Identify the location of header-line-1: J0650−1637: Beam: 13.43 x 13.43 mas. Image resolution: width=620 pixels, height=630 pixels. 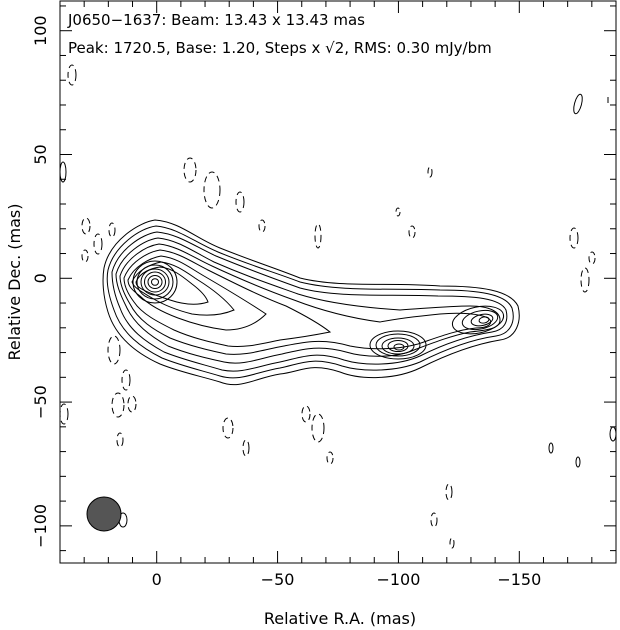
(216, 20).